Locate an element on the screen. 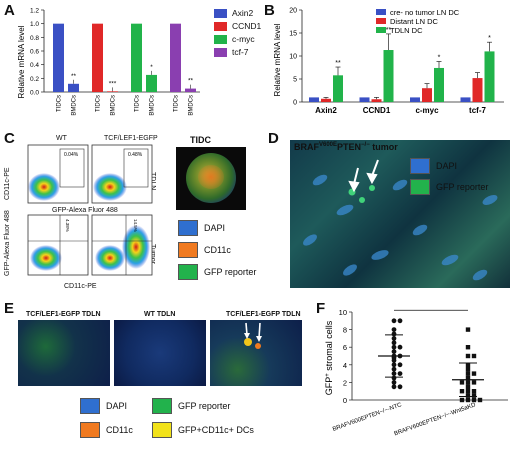 The image size is (520, 456). legend-c-swatch is located at coordinates (188, 272).